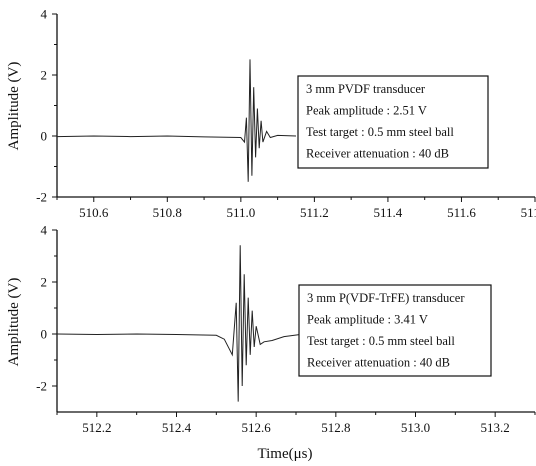 The height and width of the screenshot is (466, 536). I want to click on x-tick-label: 510.8, so click(167, 212).